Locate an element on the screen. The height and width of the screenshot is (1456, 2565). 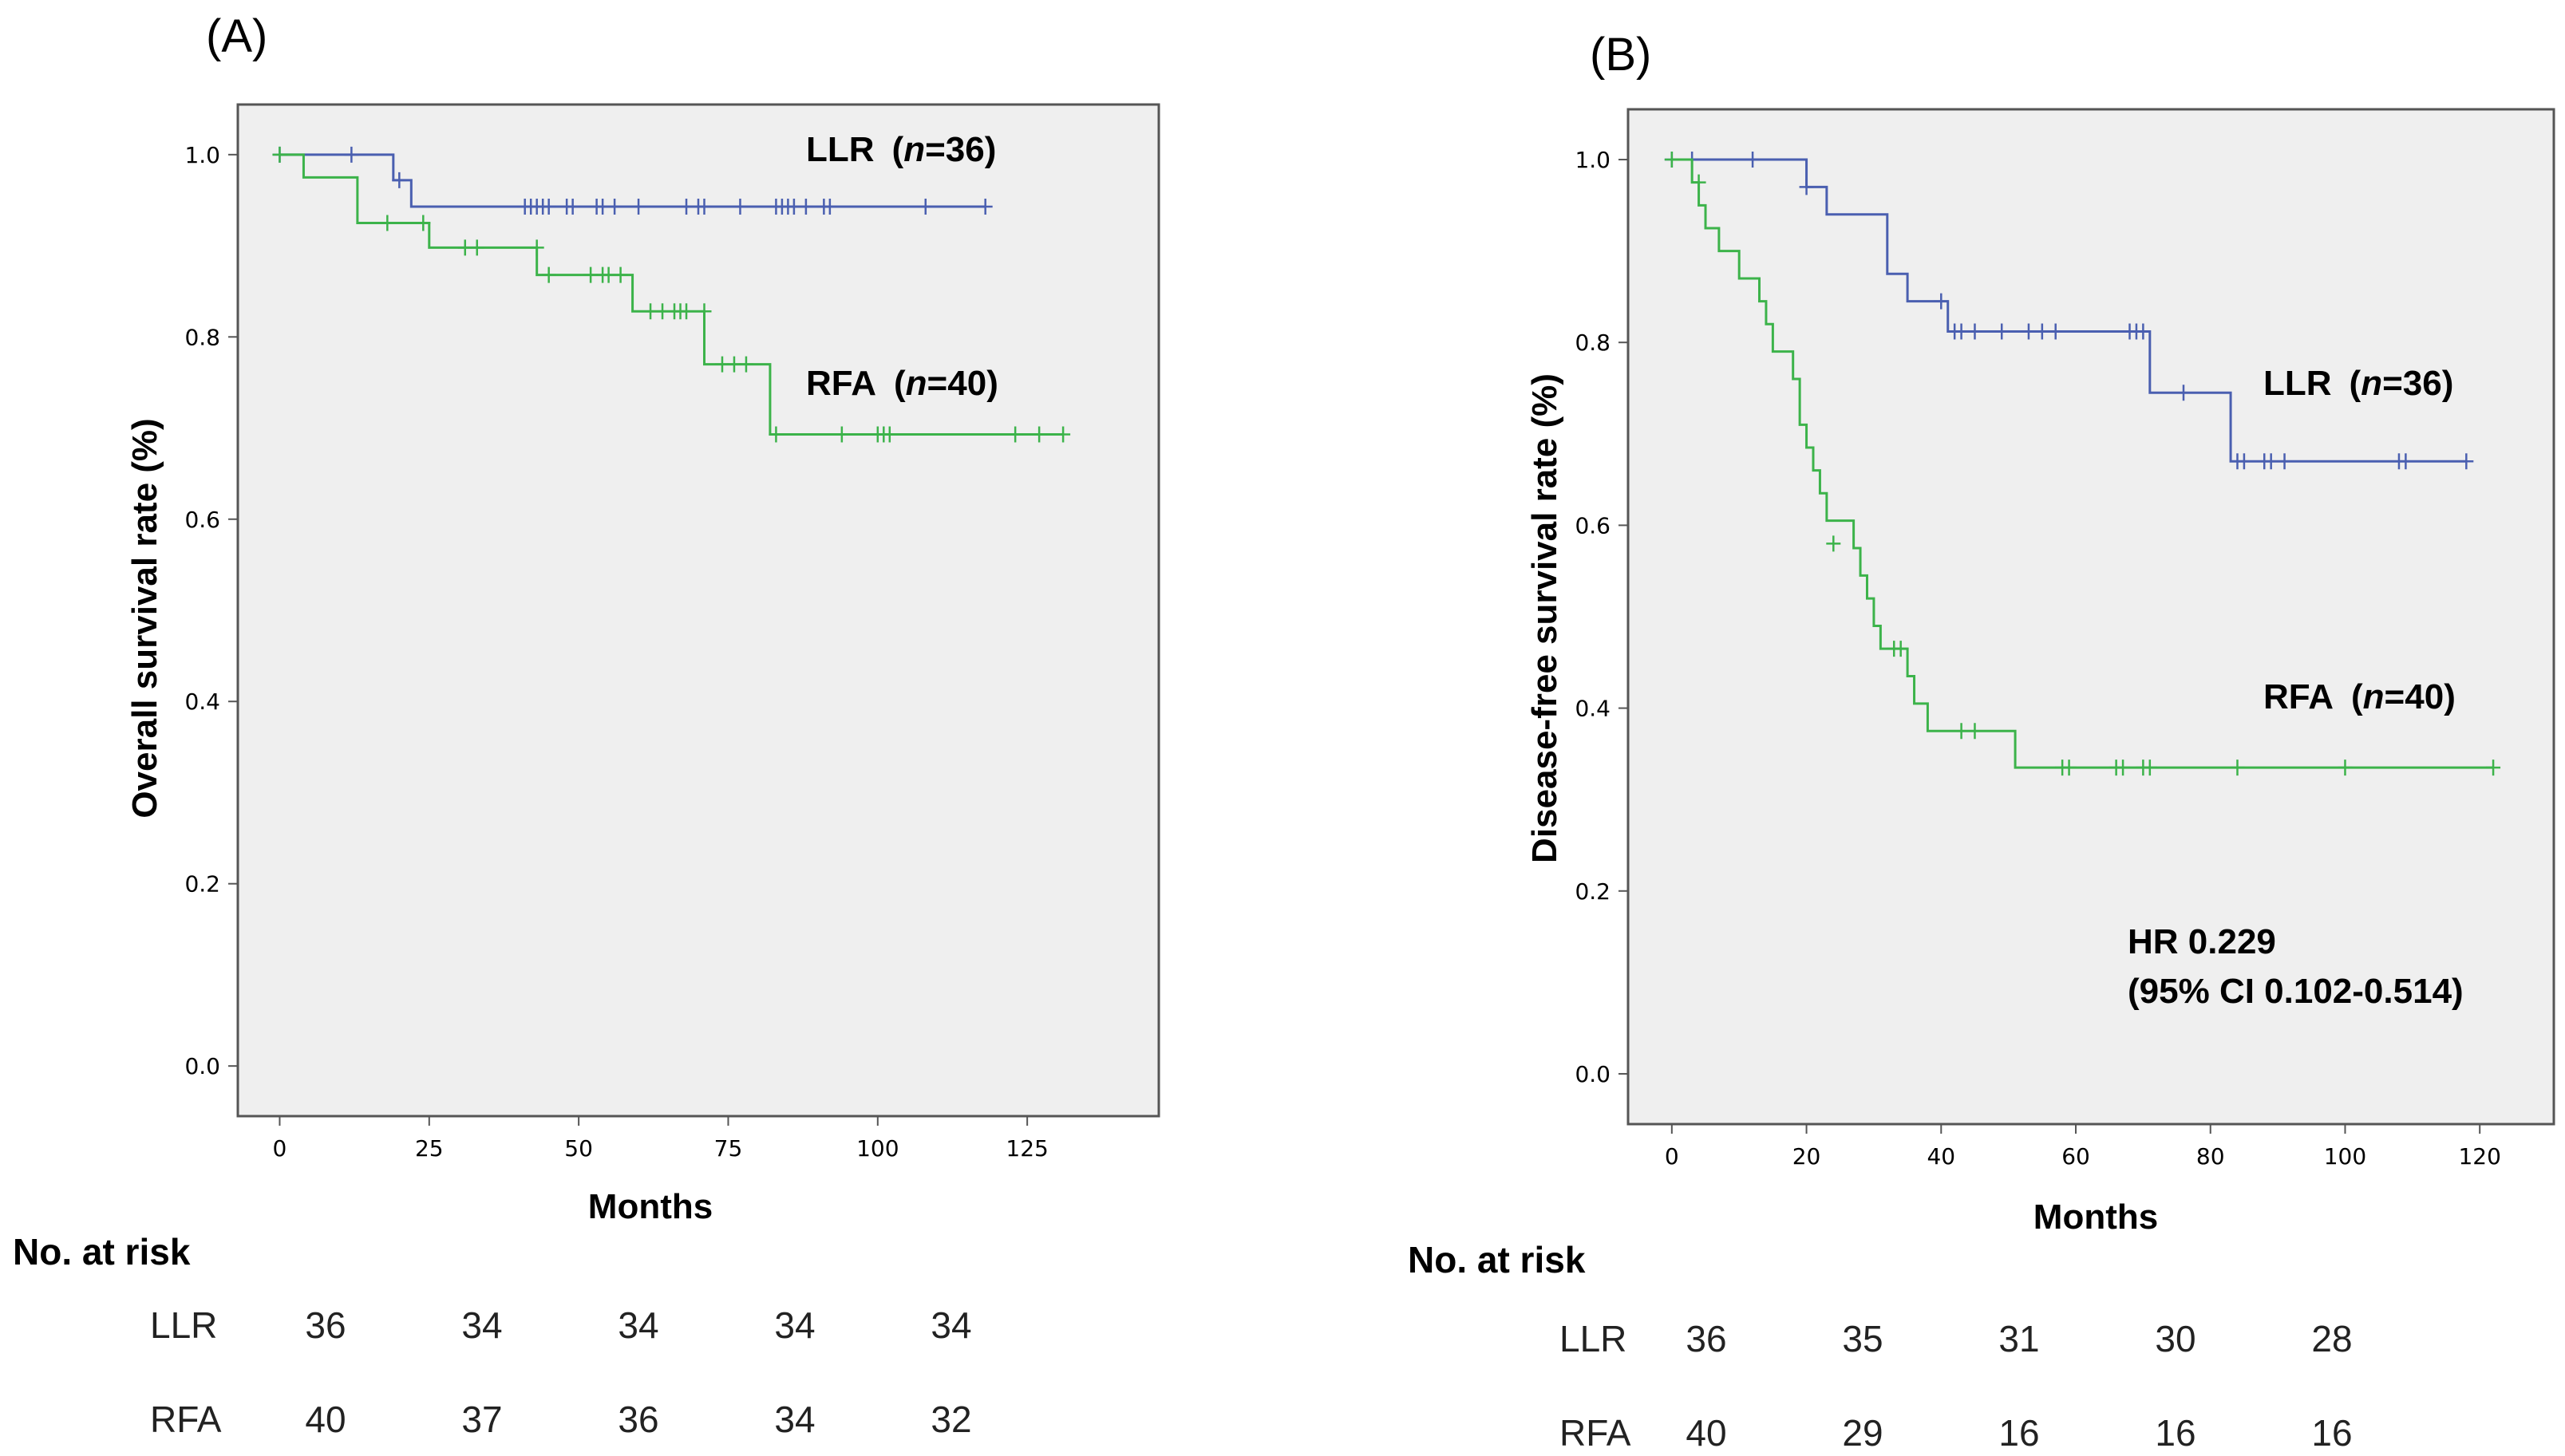
panel-a-legend-llr: LLR (n=36) is located at coordinates (901, 149).